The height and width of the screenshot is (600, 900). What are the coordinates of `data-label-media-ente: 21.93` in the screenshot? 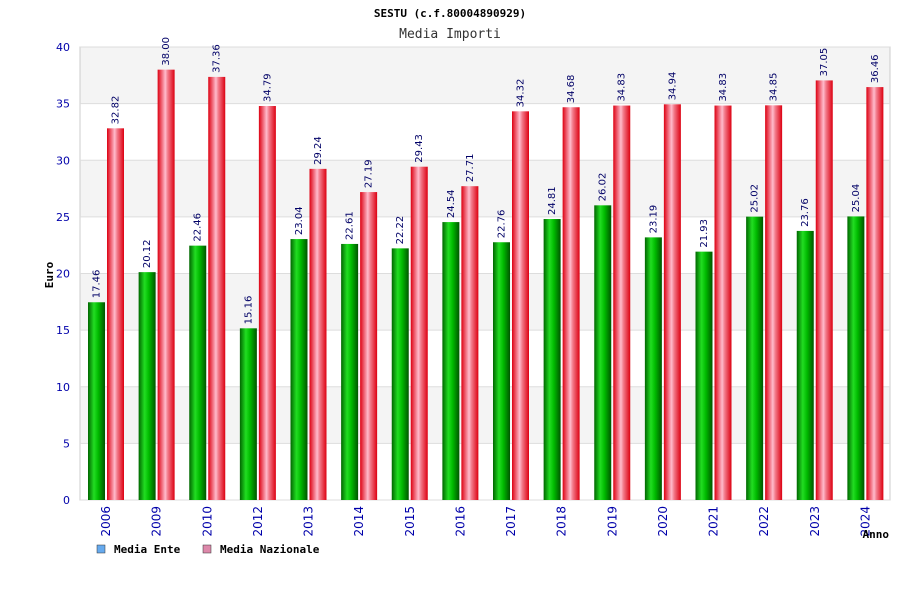 It's located at (704, 233).